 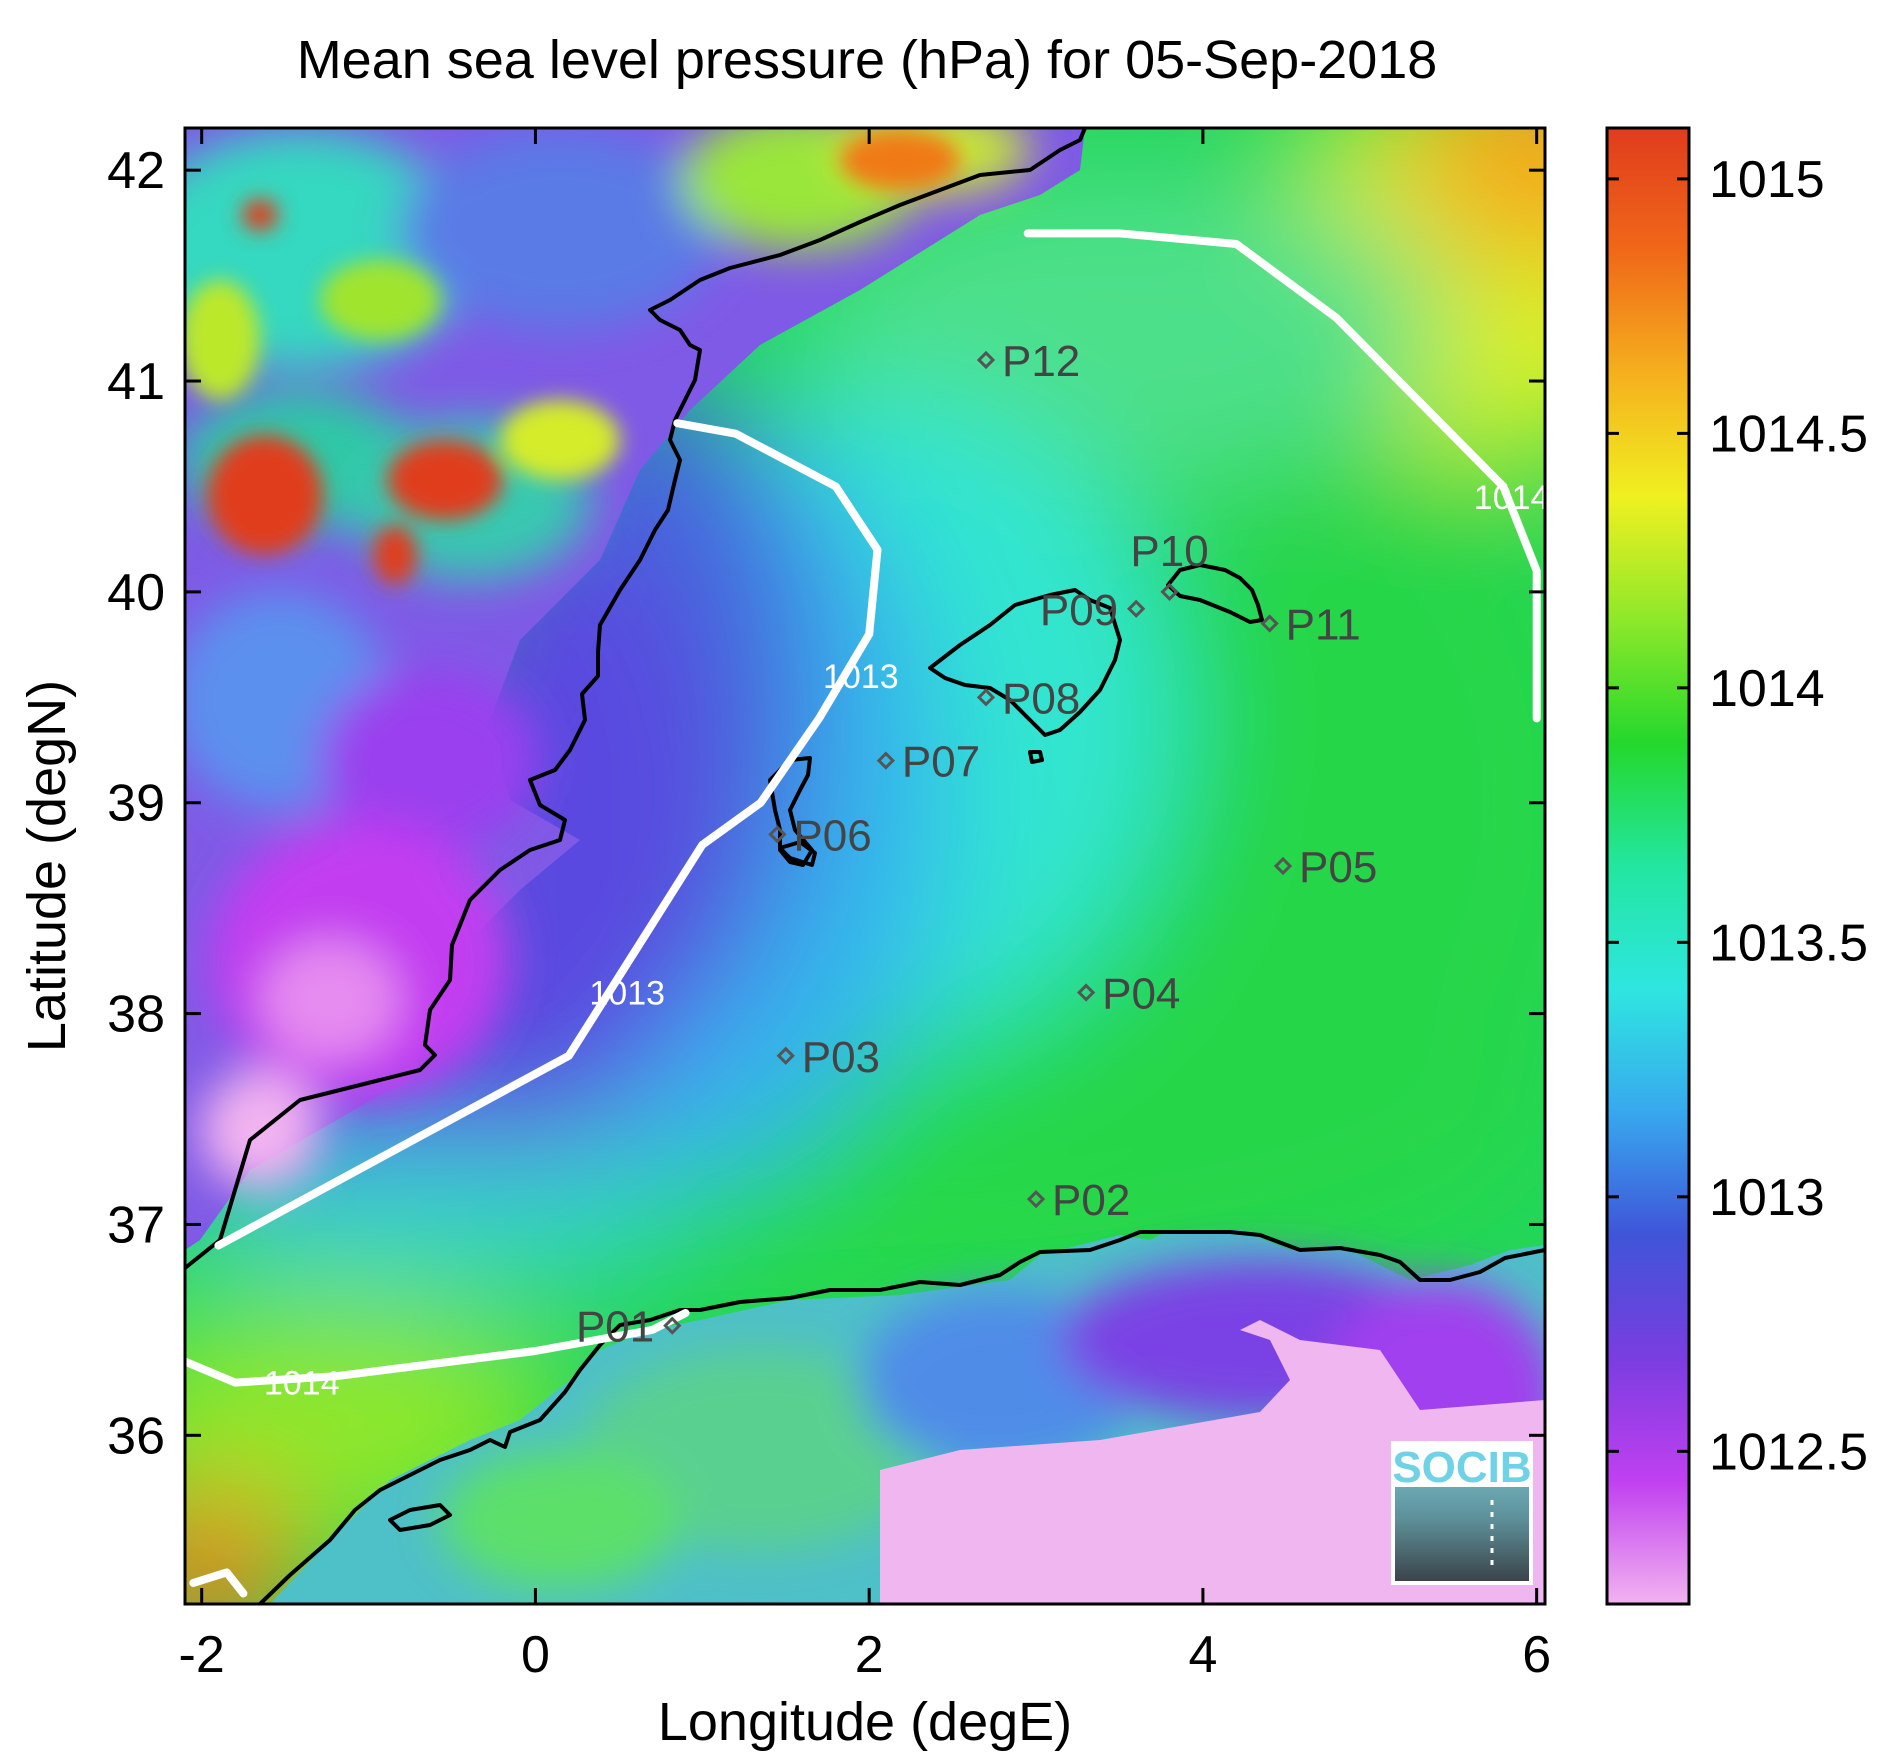 I want to click on station-label: P12, so click(x=1041, y=361).